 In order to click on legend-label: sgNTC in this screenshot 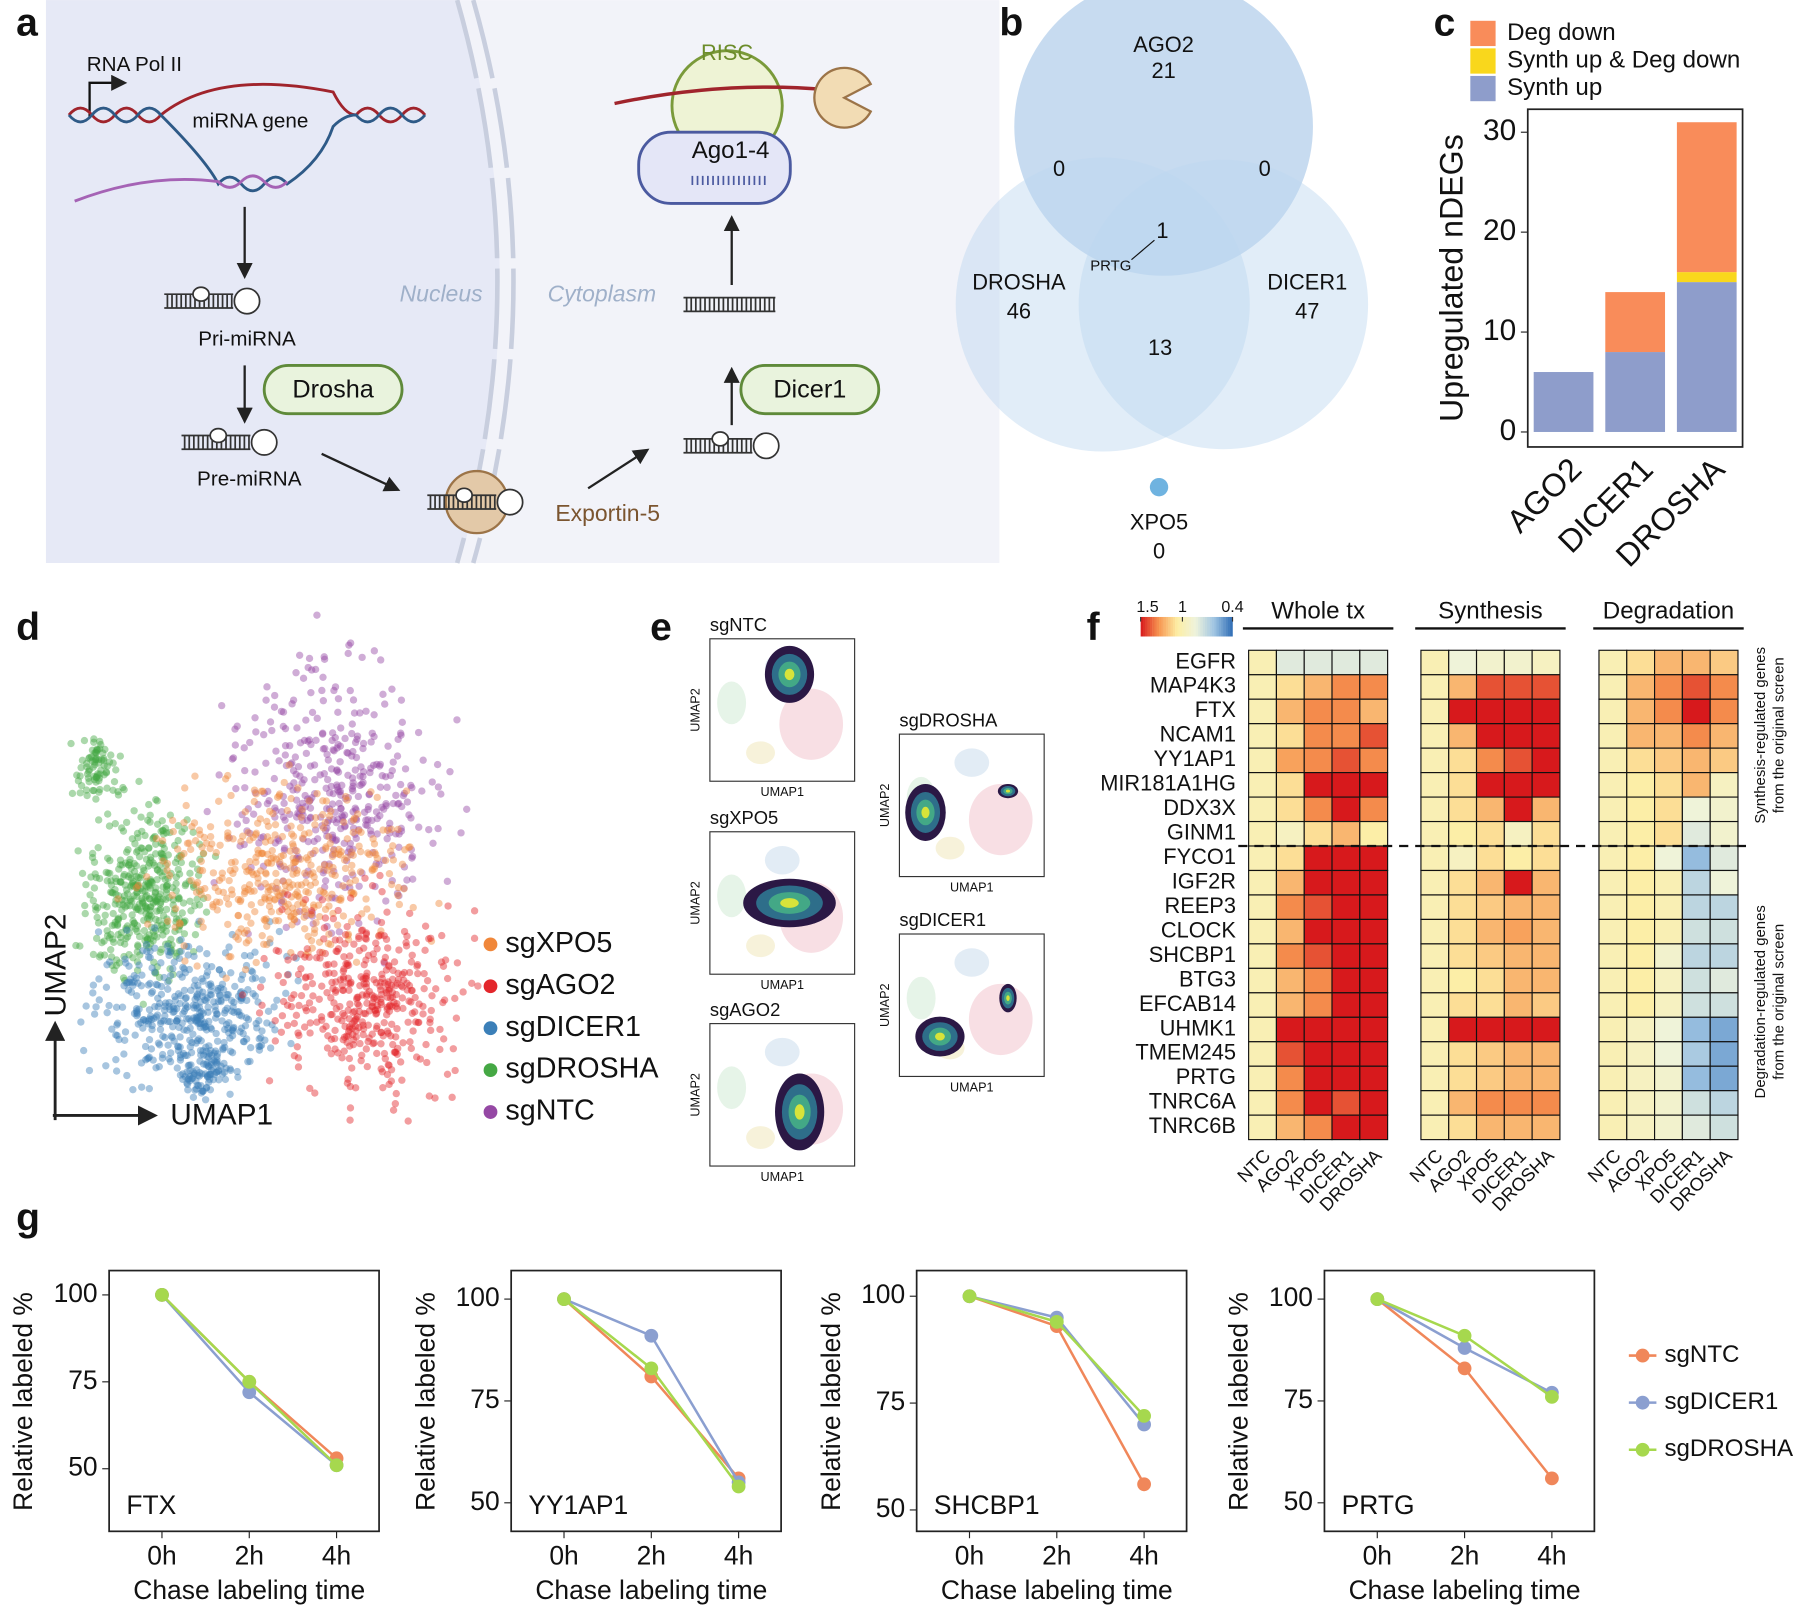, I will do `click(549, 1111)`.